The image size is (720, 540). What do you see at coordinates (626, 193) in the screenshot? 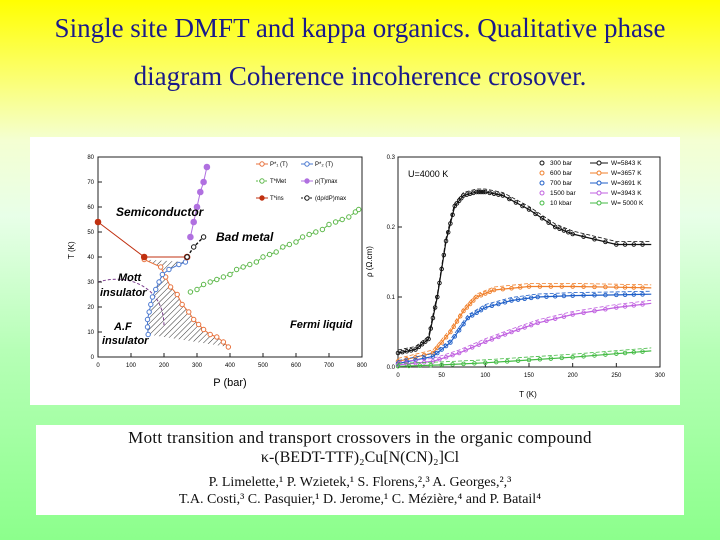
I see `rho-legend-model-label: W=3943 K` at bounding box center [626, 193].